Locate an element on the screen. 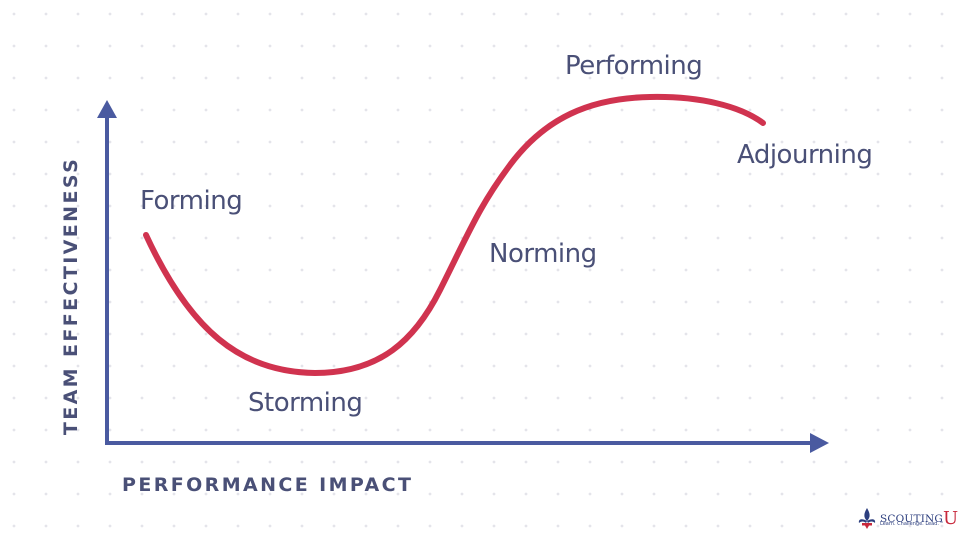 The image size is (960, 540). stage-label-forming: Forming is located at coordinates (191, 201).